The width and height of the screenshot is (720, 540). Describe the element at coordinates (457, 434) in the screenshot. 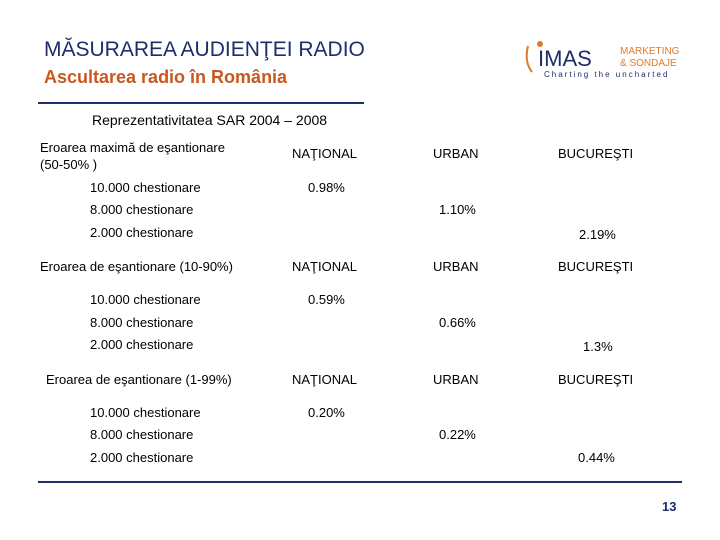

I see `row-value: 0.22%` at that location.